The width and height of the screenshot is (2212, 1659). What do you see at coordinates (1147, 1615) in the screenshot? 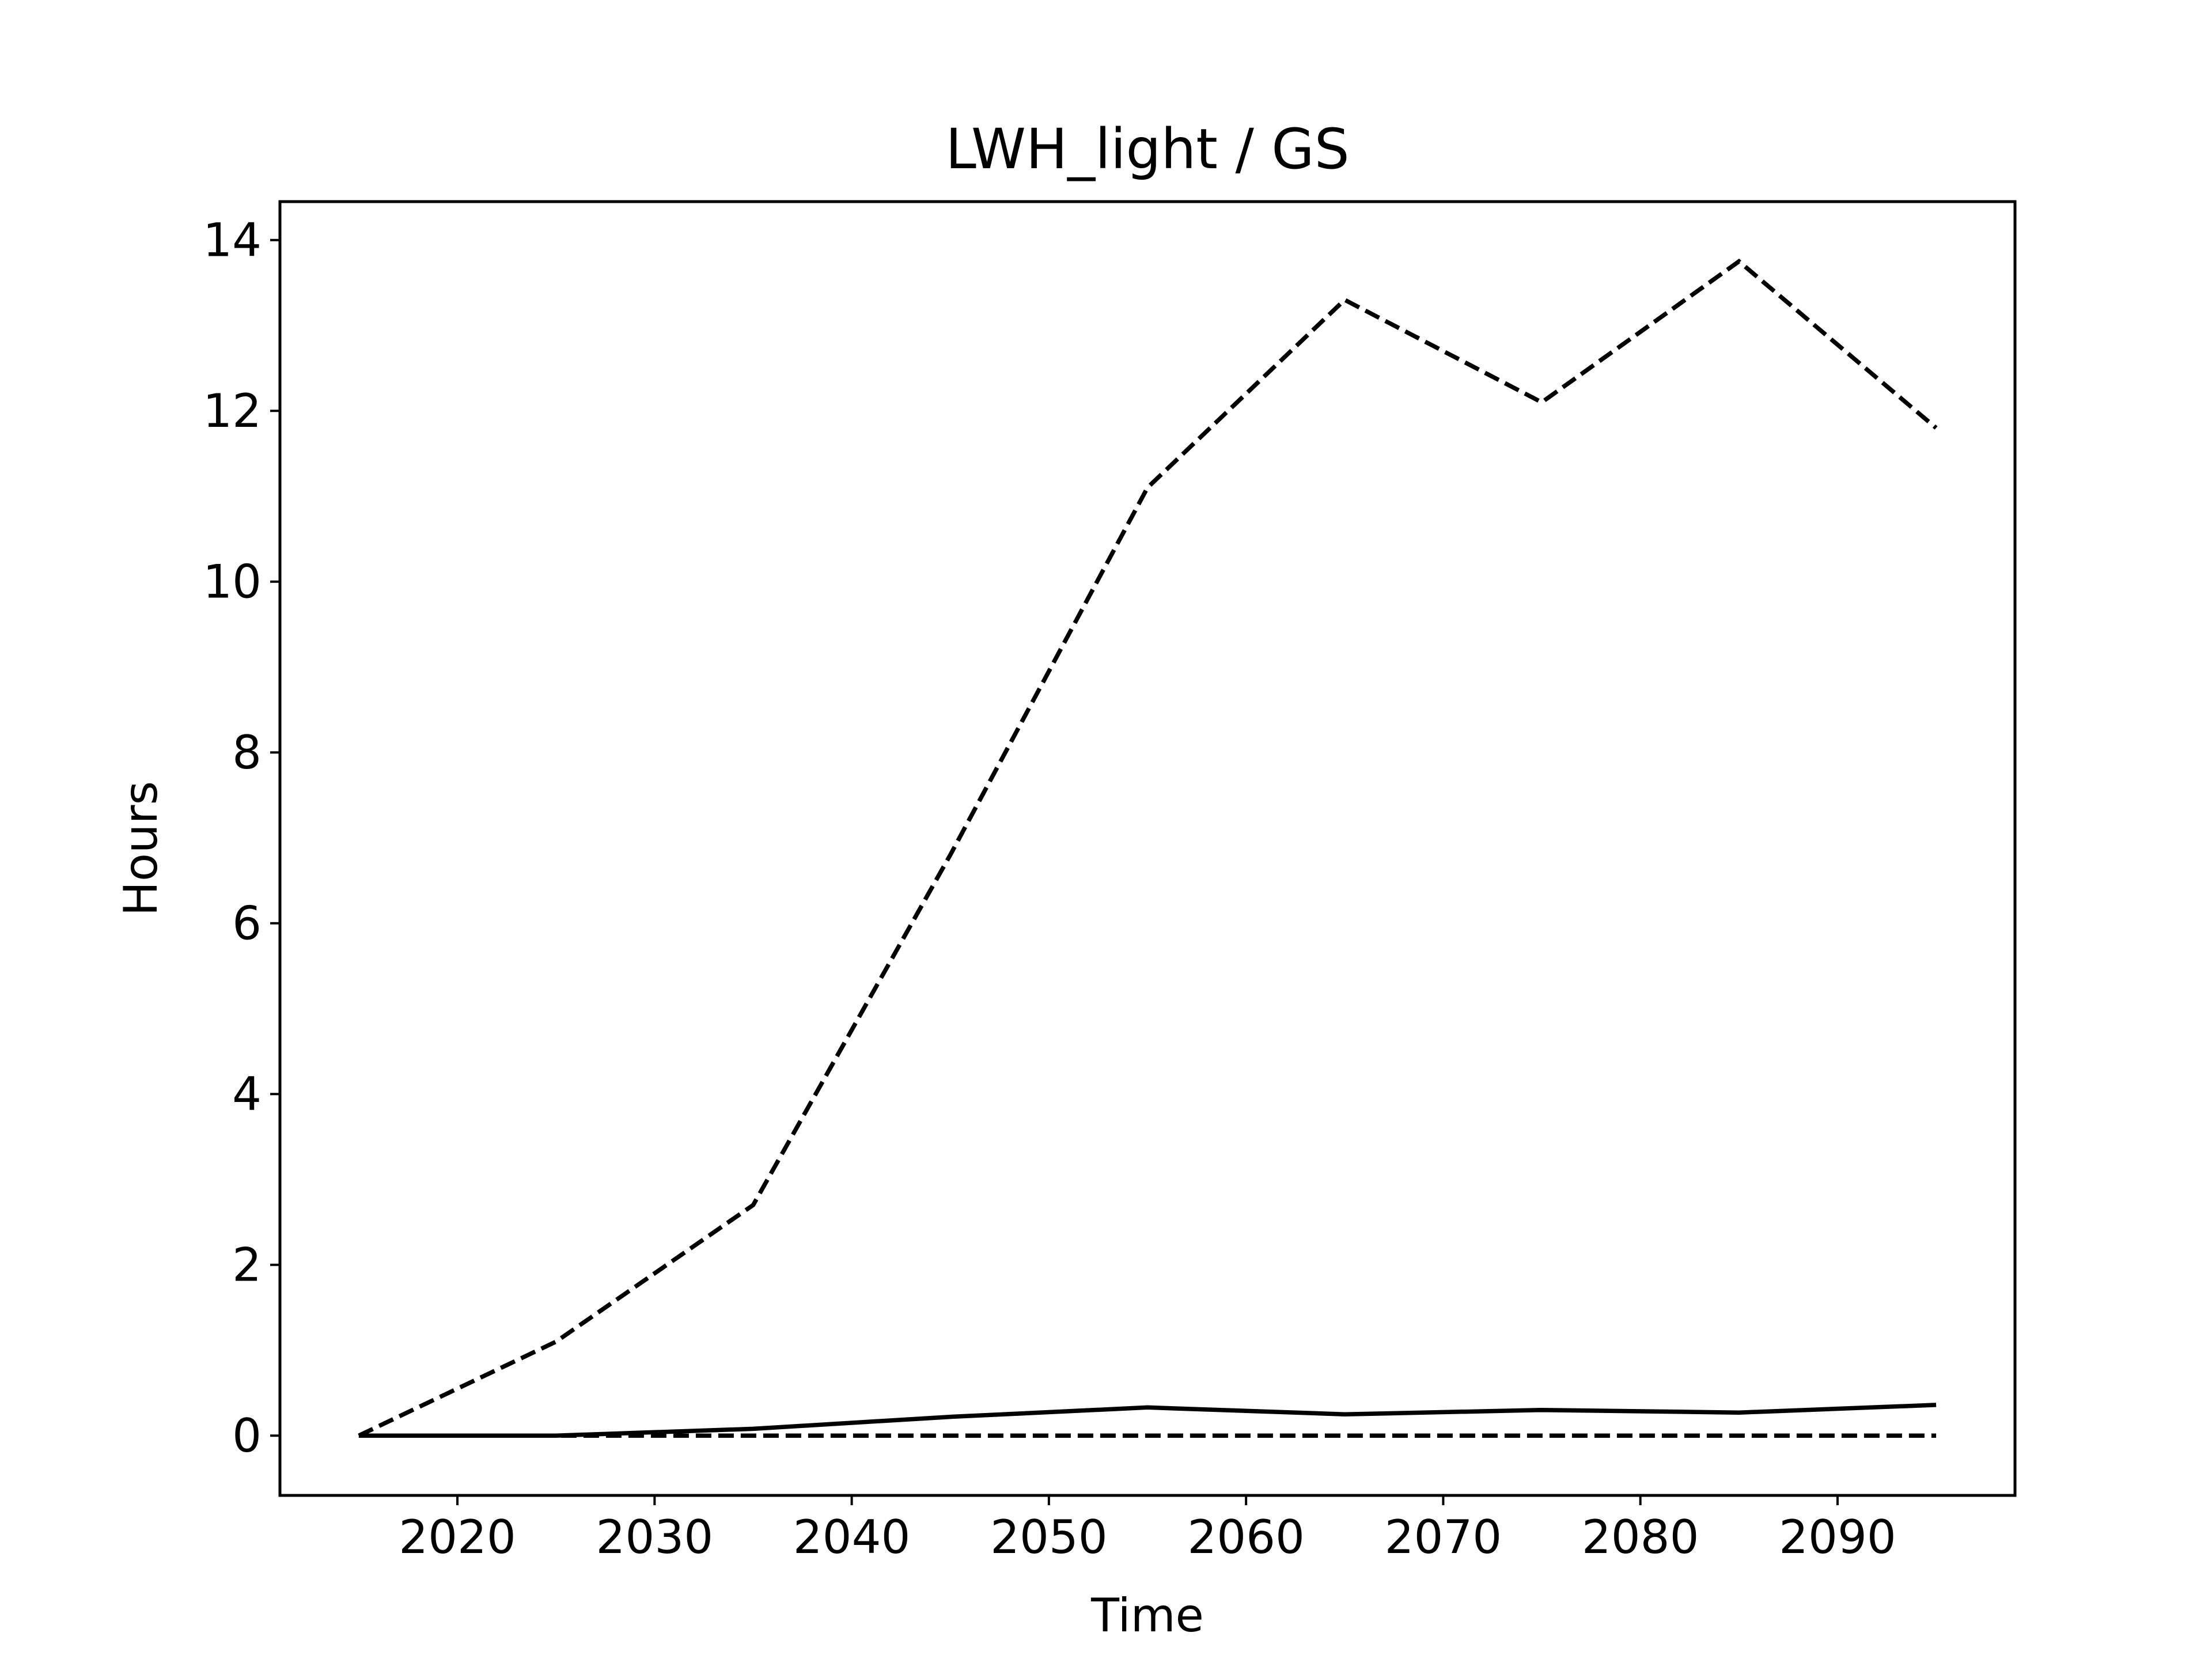
I see `x-axis-label: Time` at bounding box center [1147, 1615].